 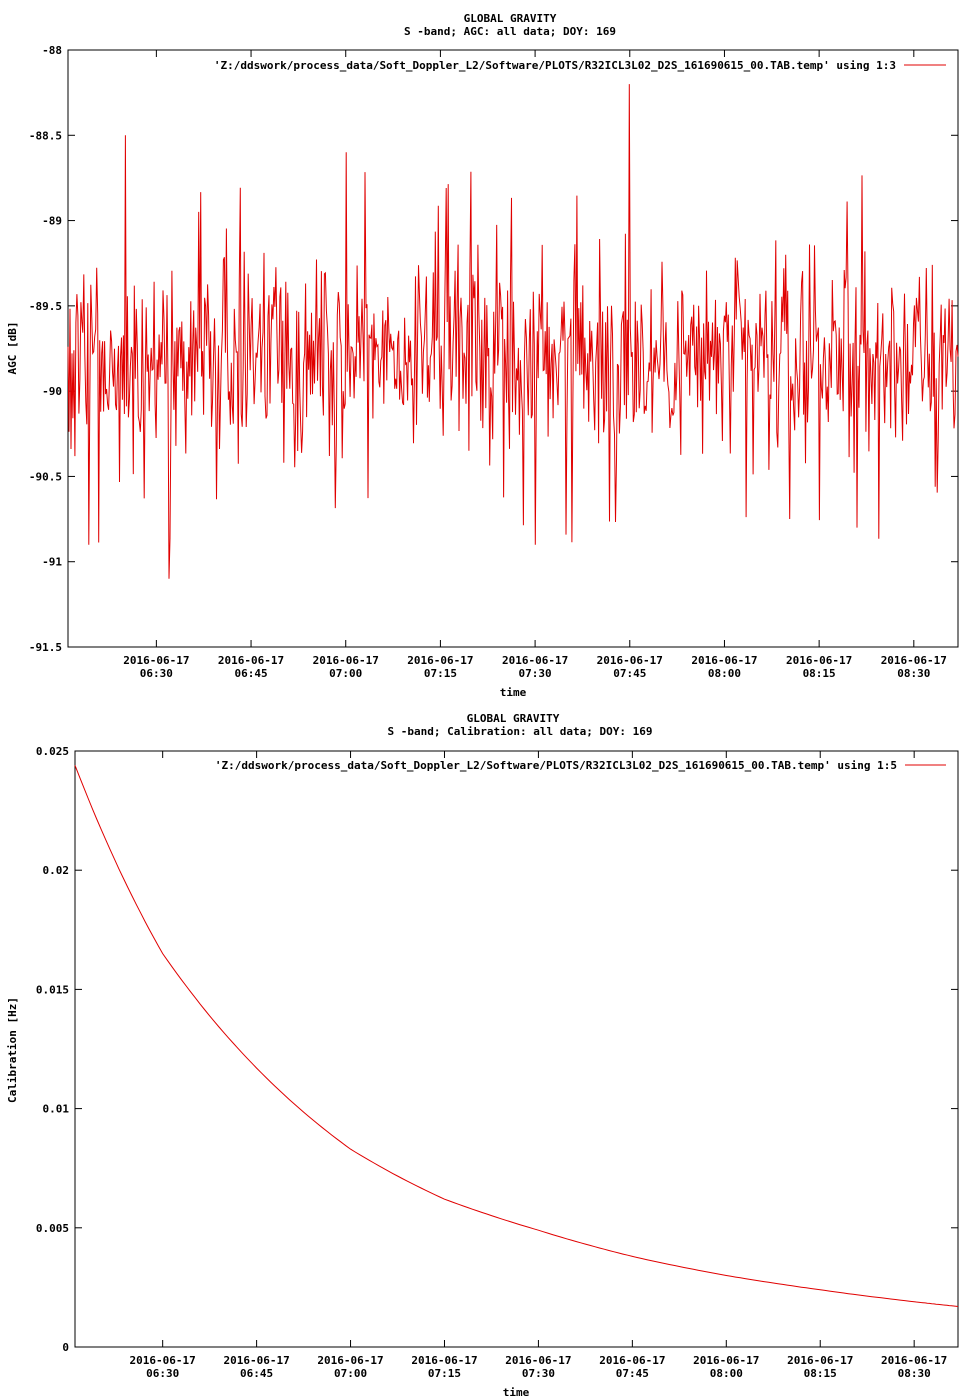 I want to click on calibration-x-axis-label: time, so click(x=516, y=1392).